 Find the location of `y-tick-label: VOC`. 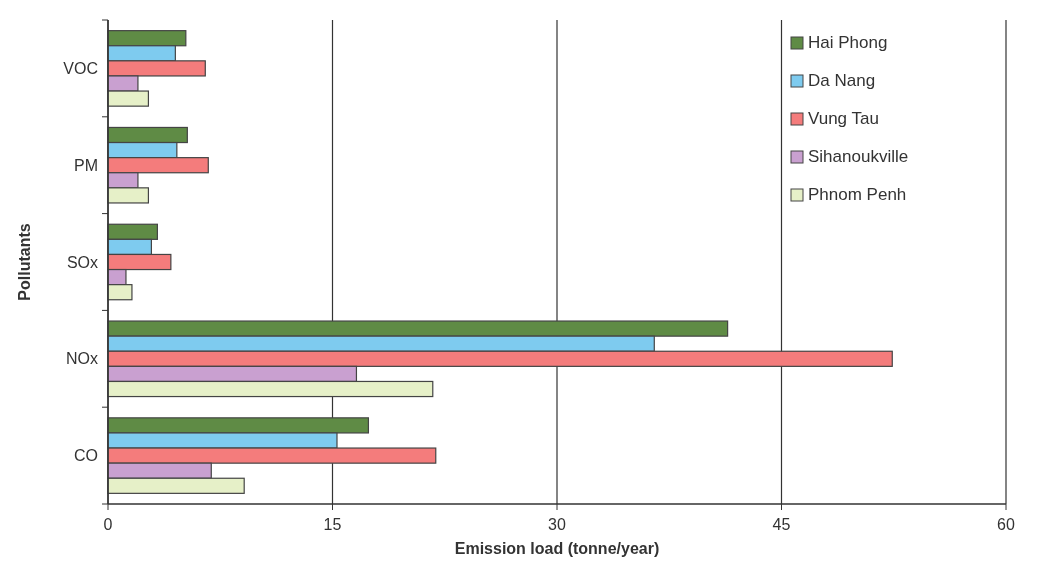

y-tick-label: VOC is located at coordinates (80, 68).